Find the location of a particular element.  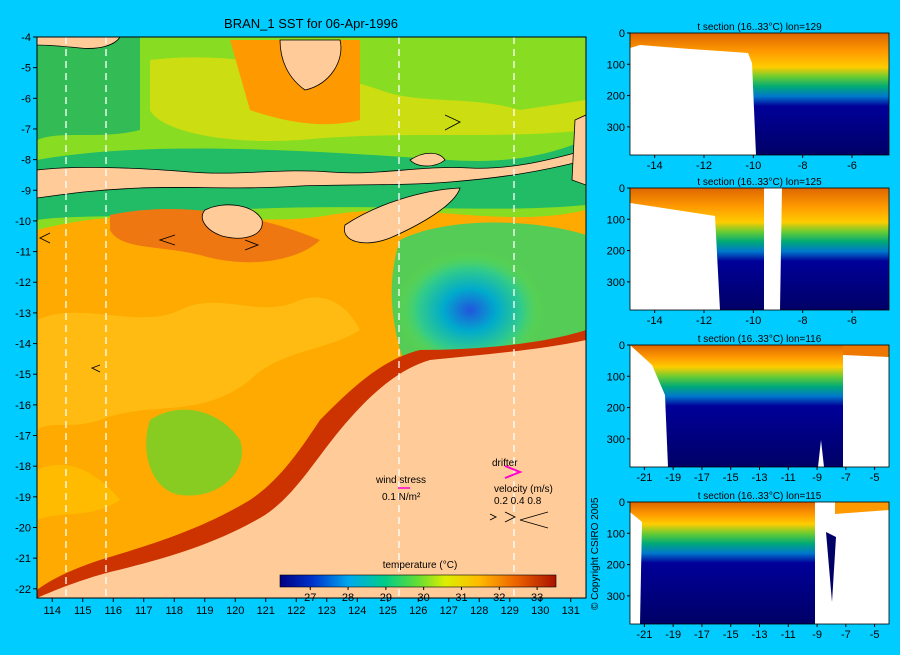

section-trench is located at coordinates (831, 567).